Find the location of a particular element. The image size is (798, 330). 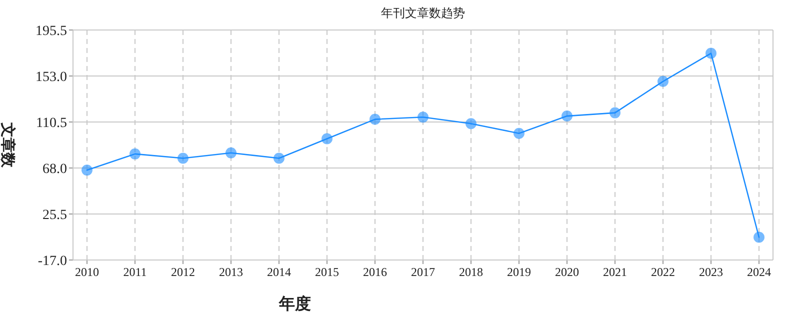

x-tick-label: 2017 is located at coordinates (423, 272).